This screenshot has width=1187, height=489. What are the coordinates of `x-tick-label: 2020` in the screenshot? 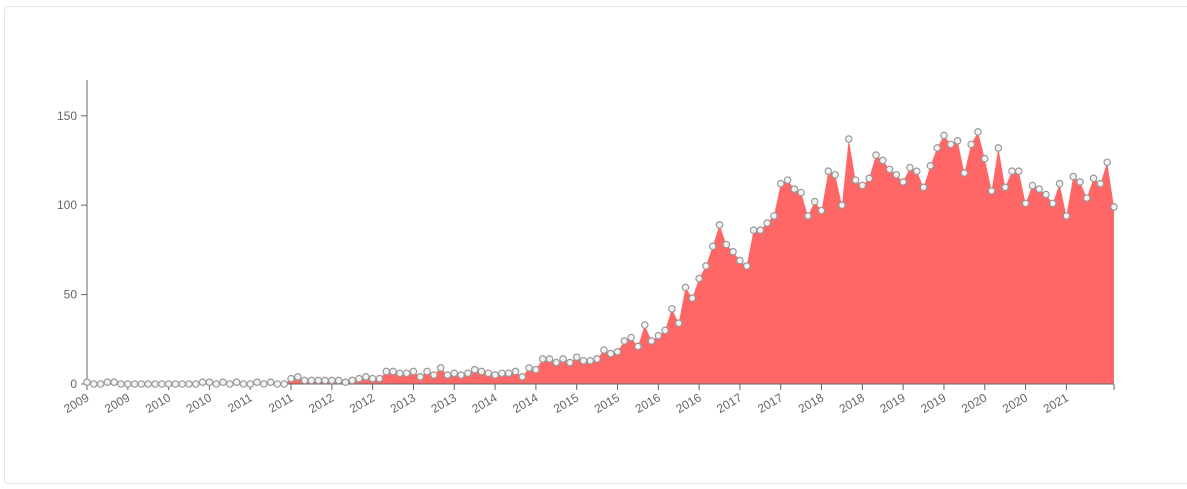 It's located at (1015, 403).